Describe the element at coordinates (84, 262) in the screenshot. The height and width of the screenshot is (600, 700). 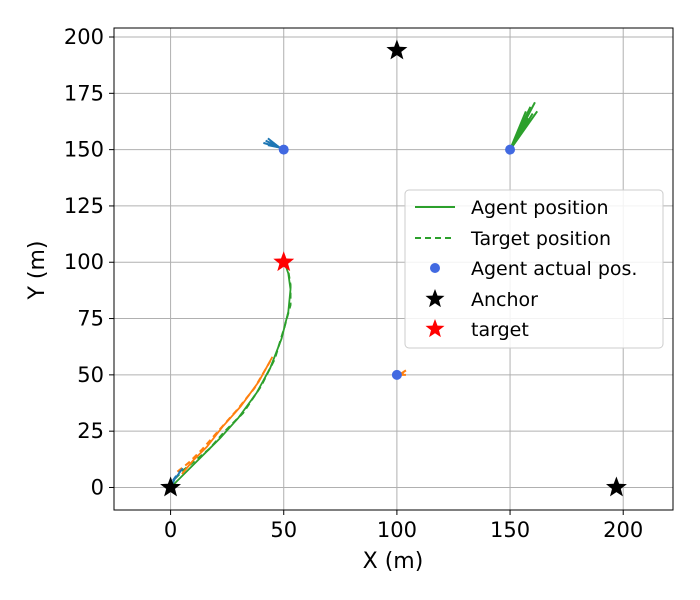
I see `y-tick-label: 100` at that location.